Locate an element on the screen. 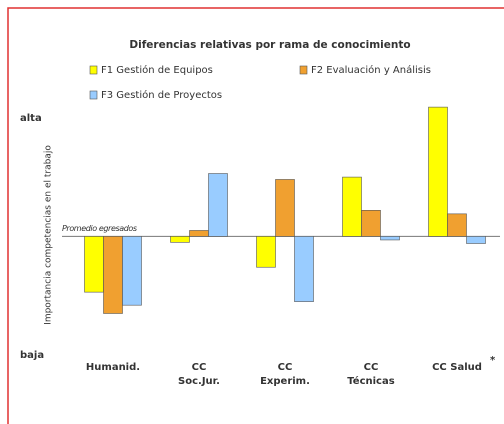  x-tick-label: Humanid. is located at coordinates (113, 367).